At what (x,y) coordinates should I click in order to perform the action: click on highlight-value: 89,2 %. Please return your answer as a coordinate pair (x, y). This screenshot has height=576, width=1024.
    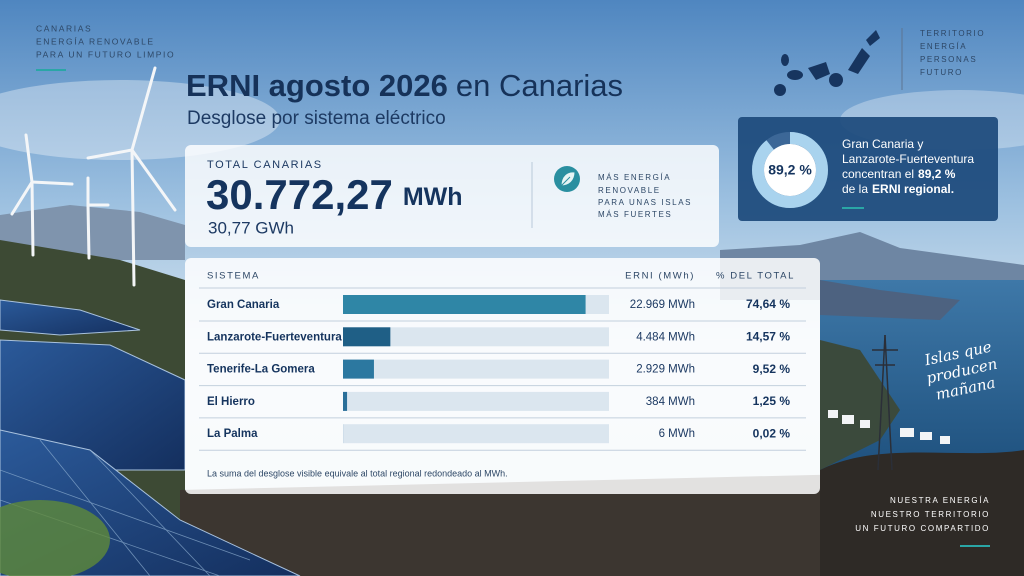
    Looking at the image, I should click on (937, 174).